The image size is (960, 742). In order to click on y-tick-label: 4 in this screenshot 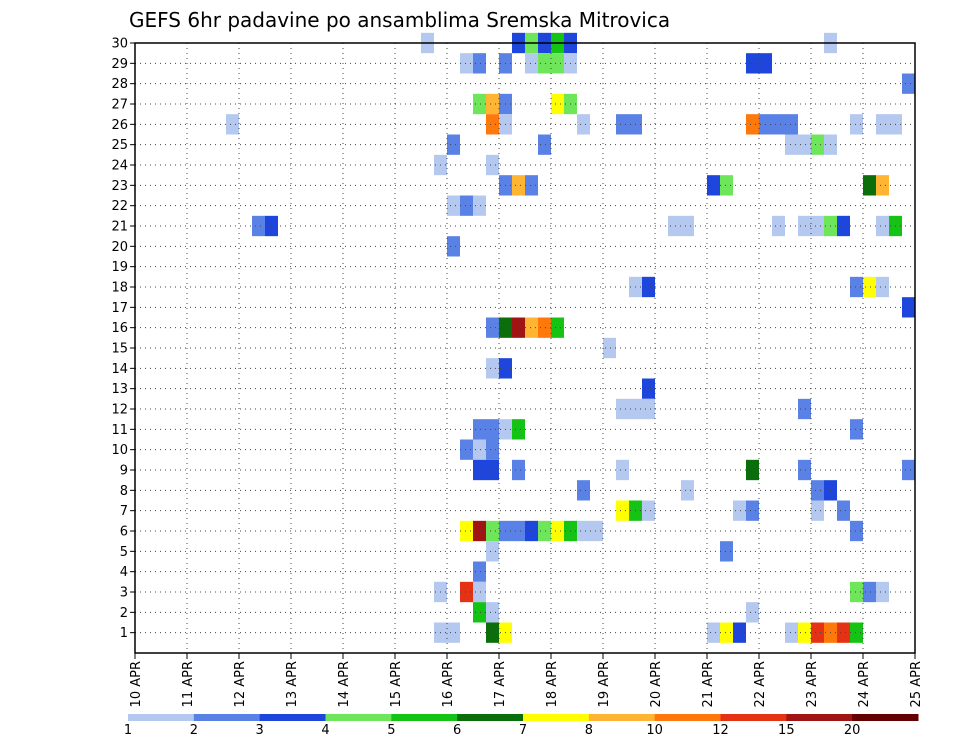, I will do `click(124, 572)`.